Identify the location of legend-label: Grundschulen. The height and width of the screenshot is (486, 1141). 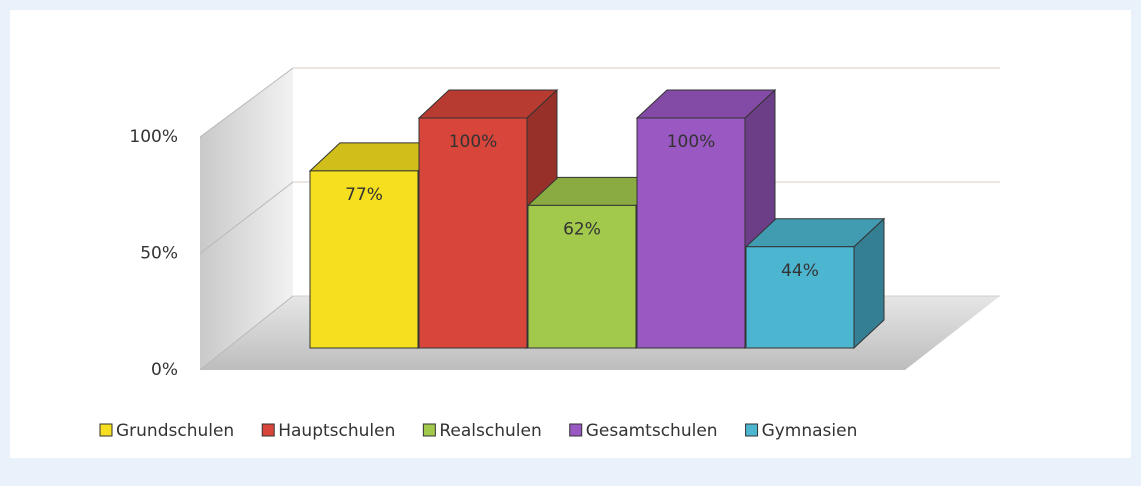
(175, 431).